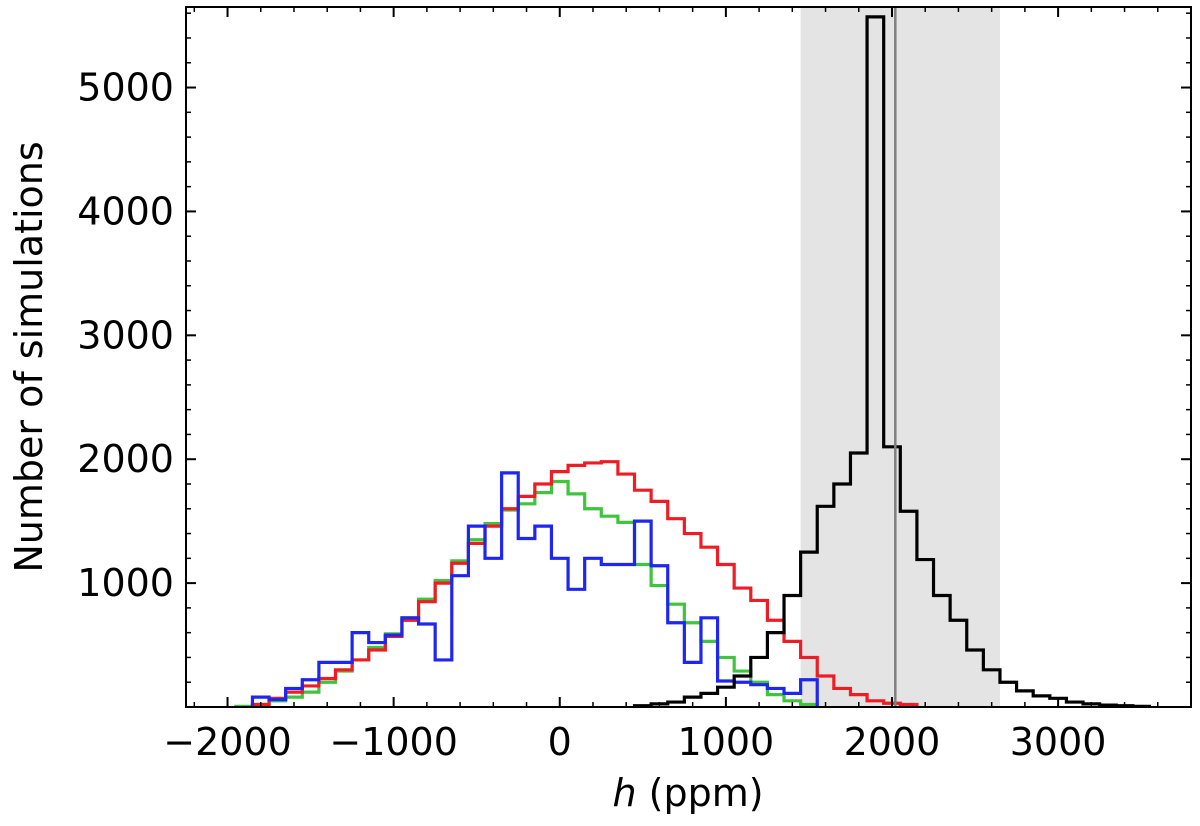  Describe the element at coordinates (900, 357) in the screenshot. I see `shaded-band` at that location.